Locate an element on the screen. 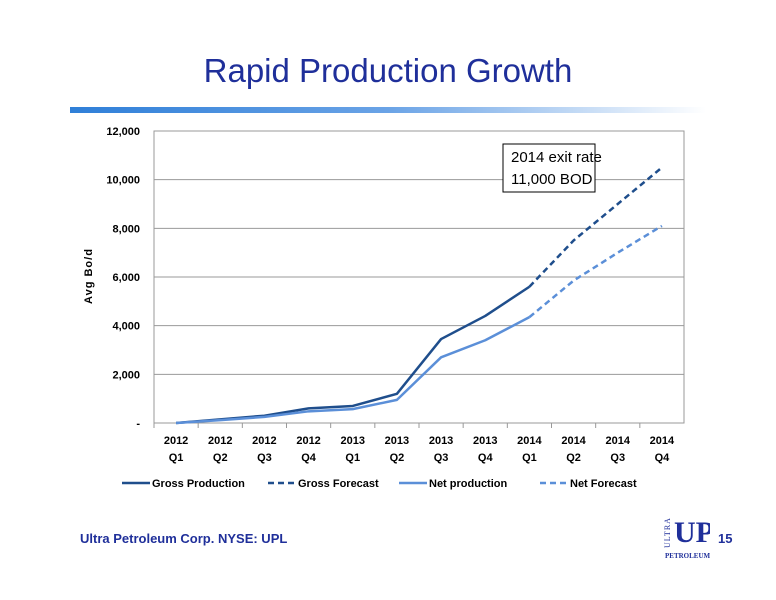  logo-up-text: UP is located at coordinates (692, 532).